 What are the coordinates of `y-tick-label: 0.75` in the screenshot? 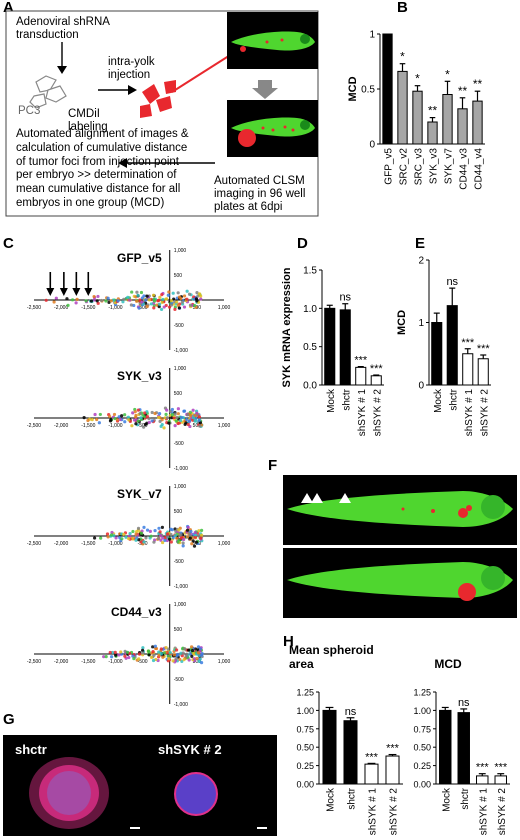 It's located at (305, 729).